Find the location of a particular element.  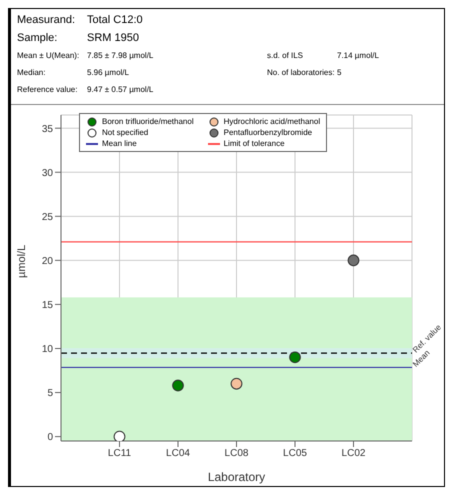

x-axis-title: Laboratory is located at coordinates (237, 477).